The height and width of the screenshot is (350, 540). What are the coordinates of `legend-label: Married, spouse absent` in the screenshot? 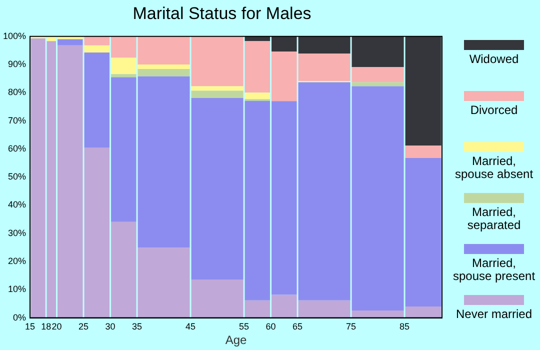 It's located at (494, 167).